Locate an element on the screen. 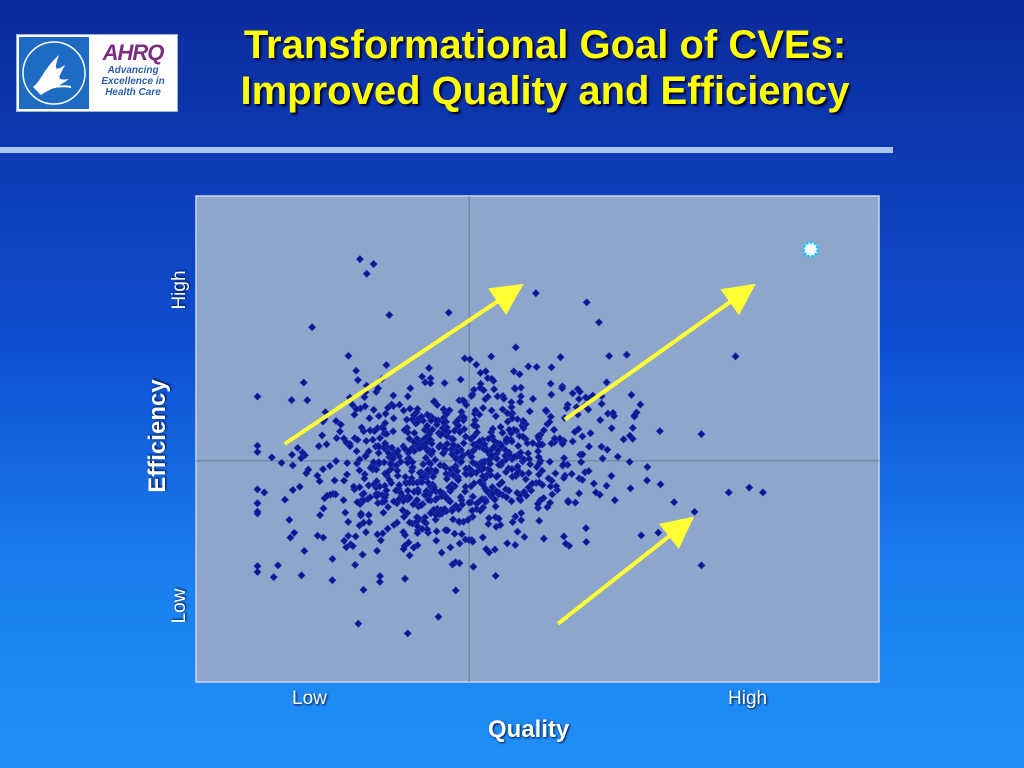  ahrq-tagline-2: Excellence in is located at coordinates (133, 81).